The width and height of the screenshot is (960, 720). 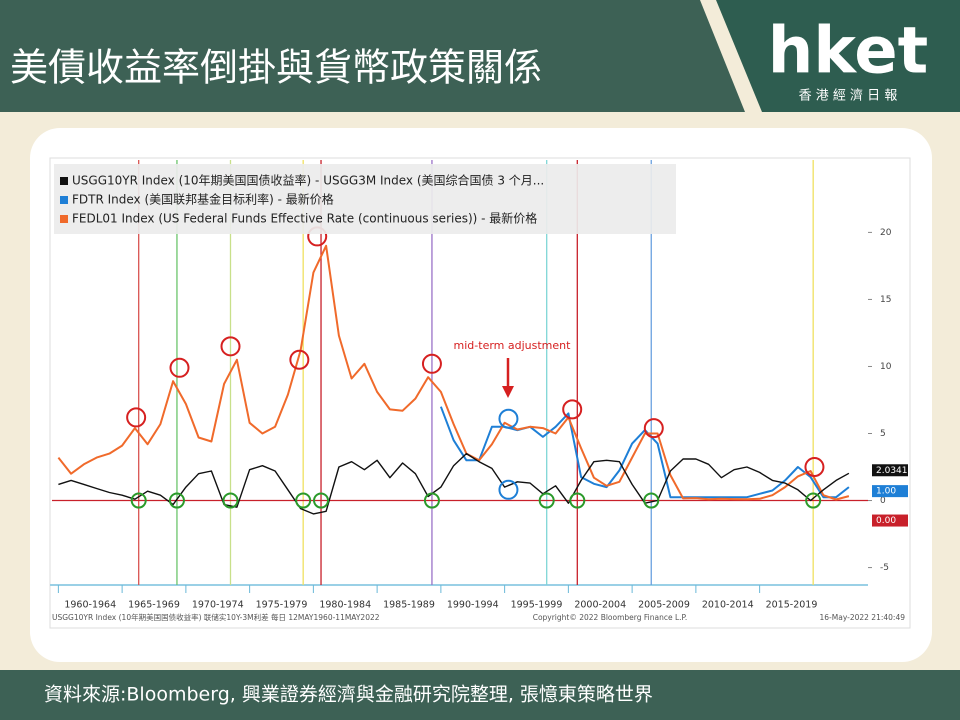 I want to click on x-tick-label: 1990-1994, so click(x=473, y=605).